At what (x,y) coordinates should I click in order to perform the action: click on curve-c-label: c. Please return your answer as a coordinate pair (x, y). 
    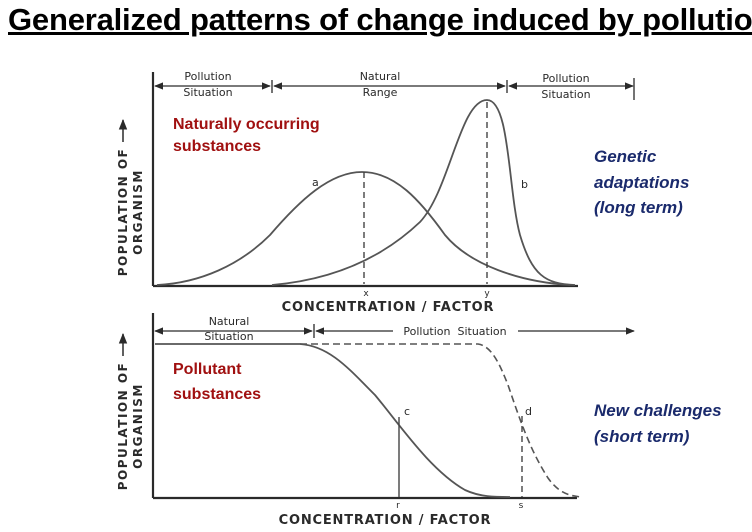
    Looking at the image, I should click on (407, 411).